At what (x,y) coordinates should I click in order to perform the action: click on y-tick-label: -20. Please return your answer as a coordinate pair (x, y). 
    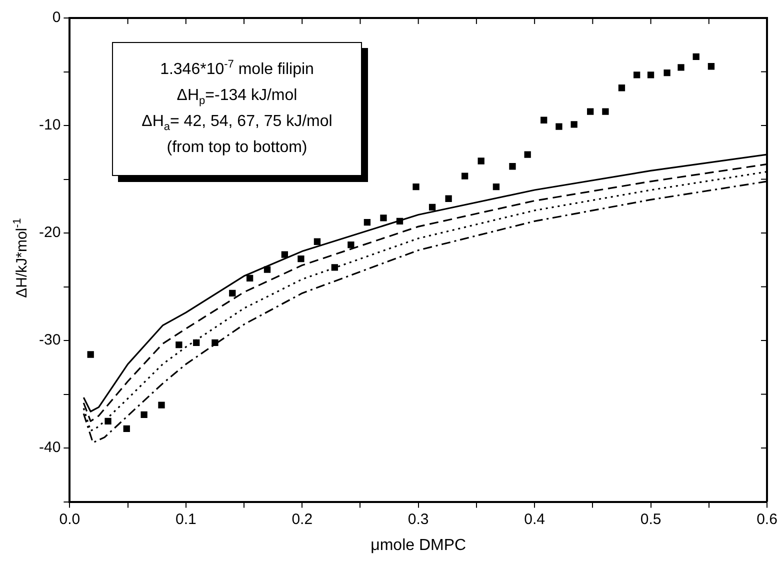
    Looking at the image, I should click on (49, 233).